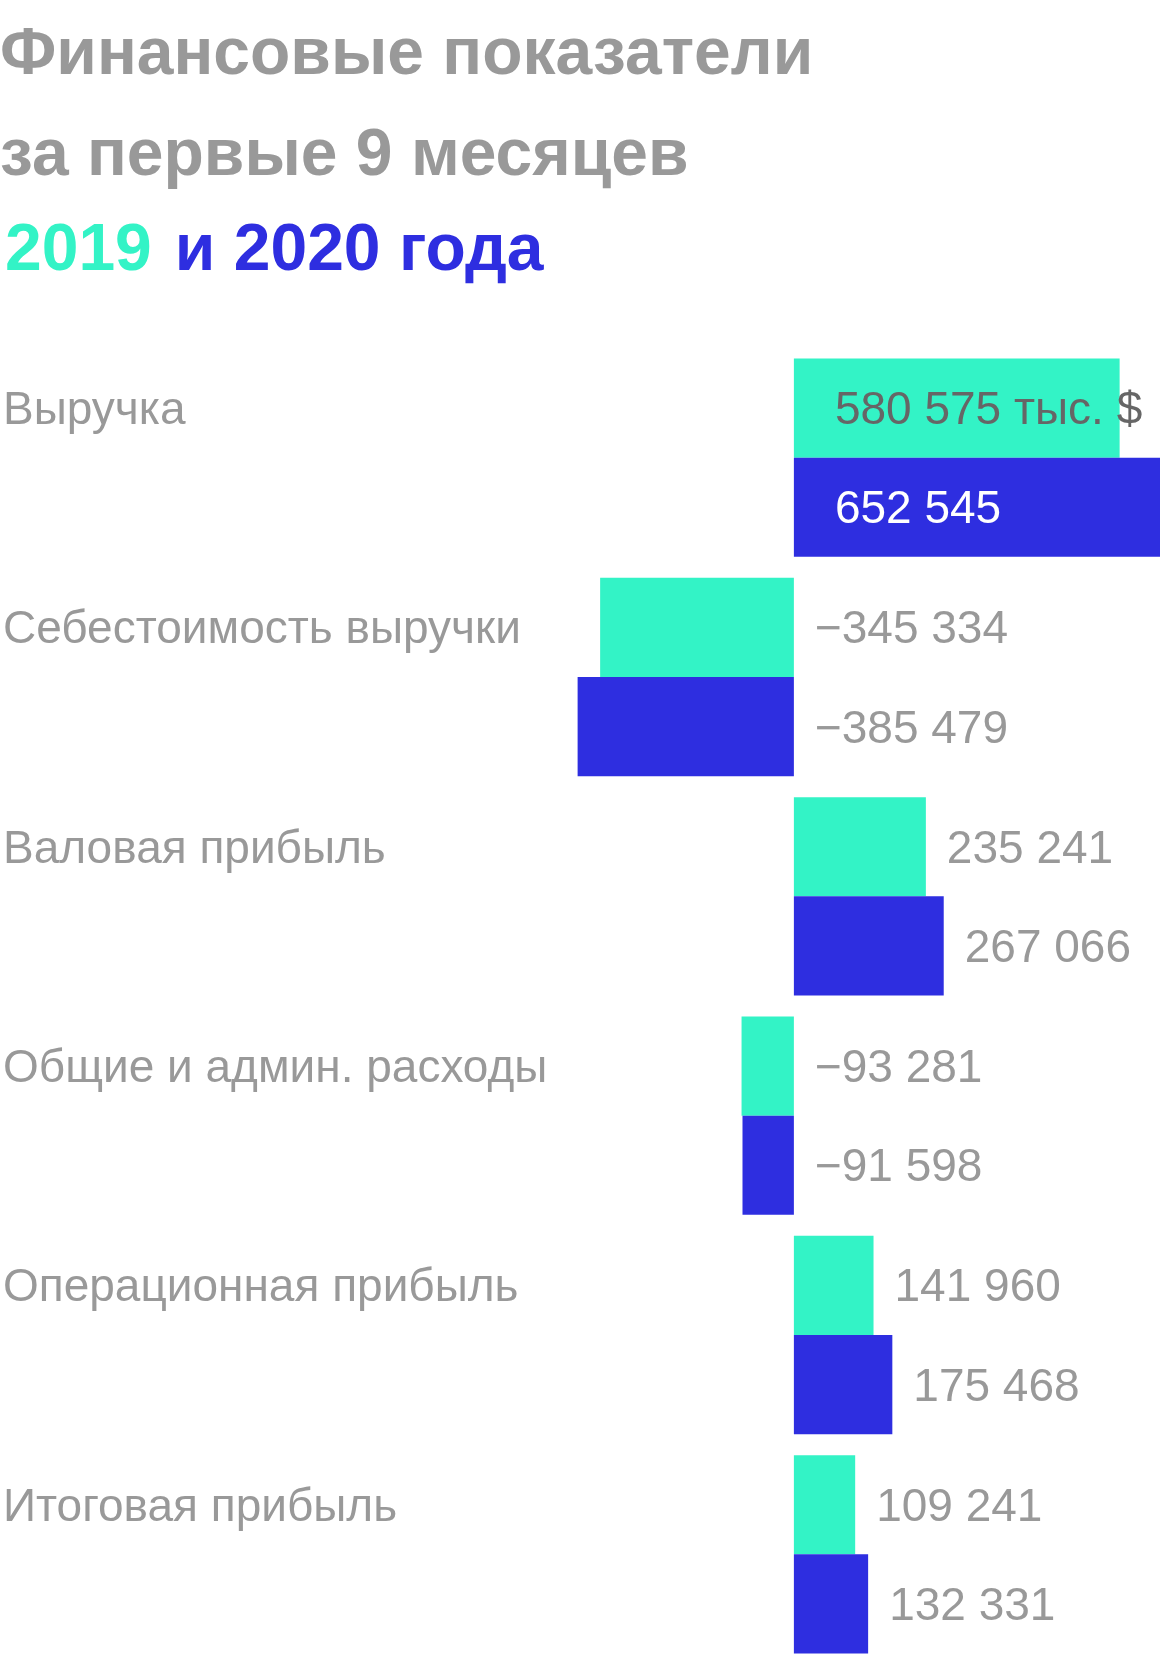  Describe the element at coordinates (261, 1285) in the screenshot. I see `y-tick-label: Операционная прибыль` at that location.